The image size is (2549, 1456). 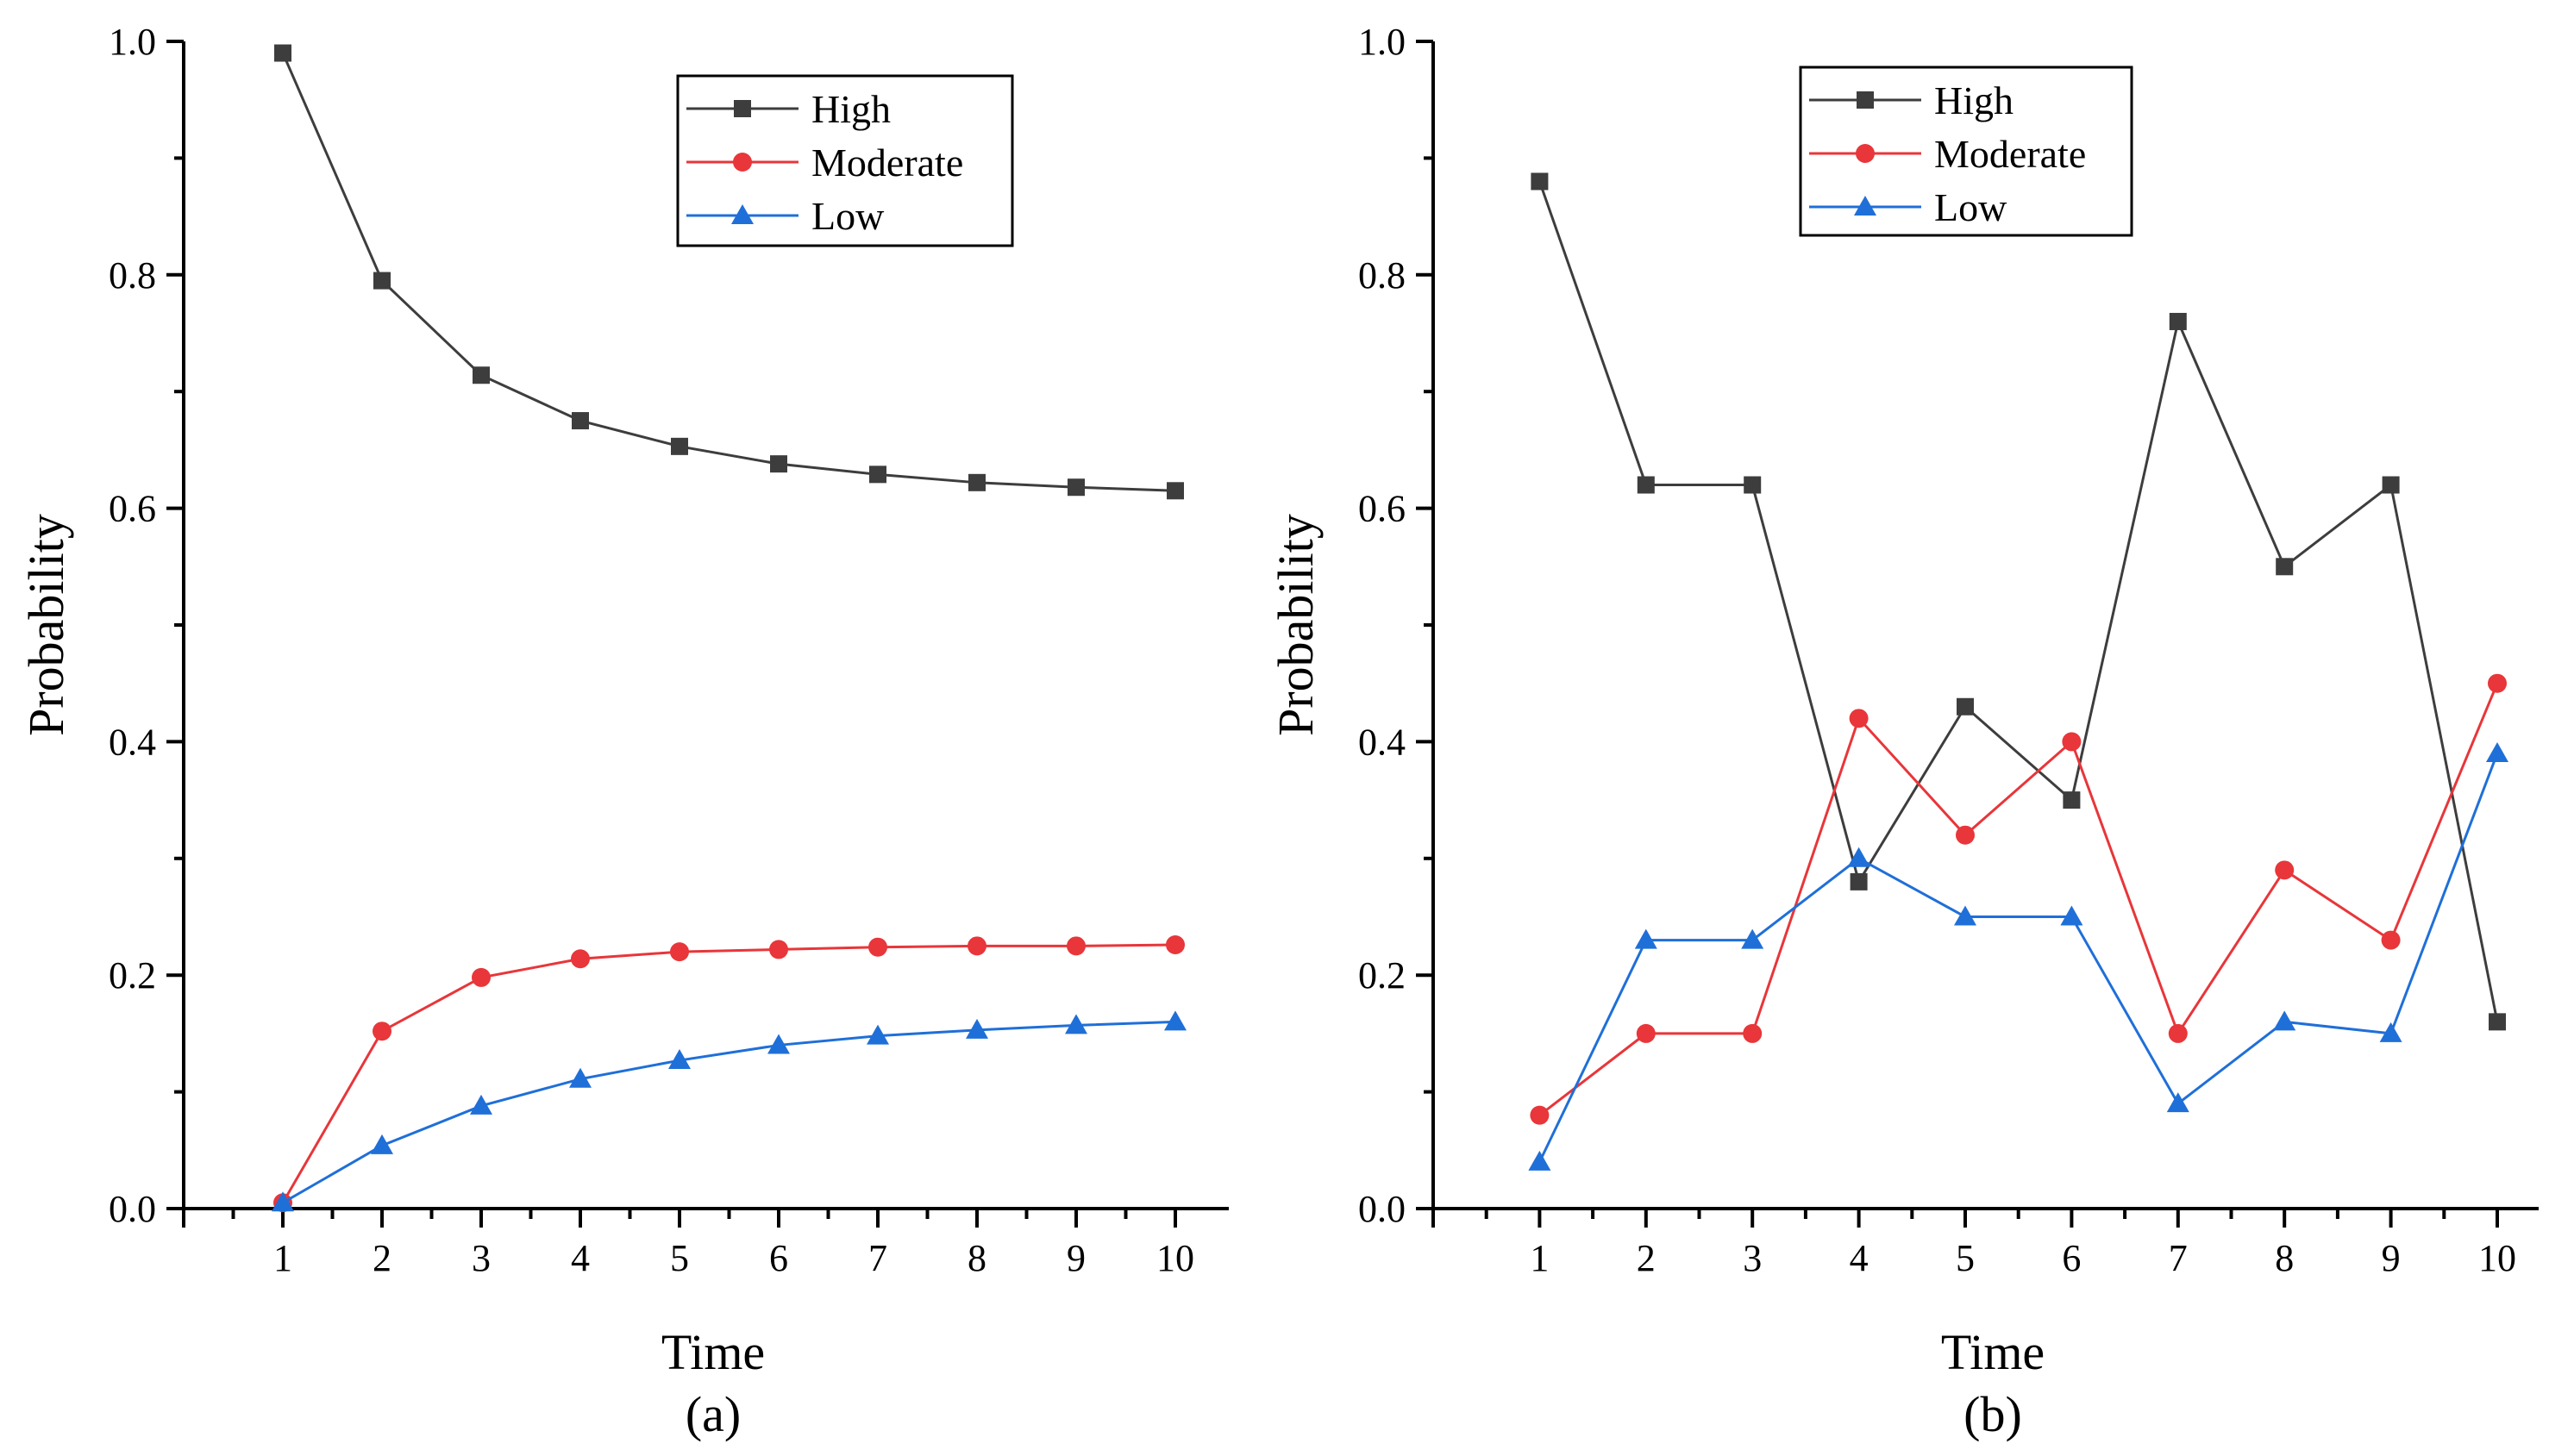 What do you see at coordinates (132, 42) in the screenshot?
I see `y-tick-label: 1.0` at bounding box center [132, 42].